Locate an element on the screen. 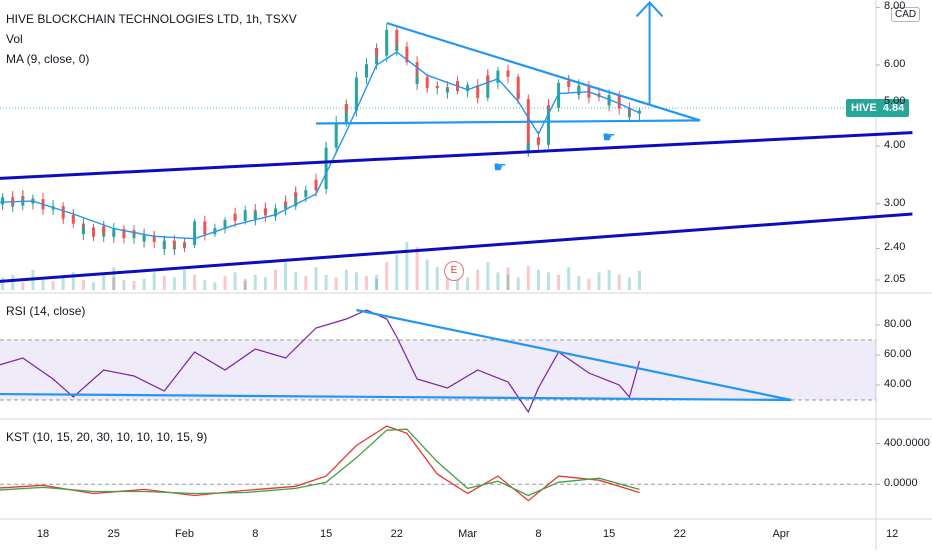  x-tick-label: 25 is located at coordinates (113, 534).